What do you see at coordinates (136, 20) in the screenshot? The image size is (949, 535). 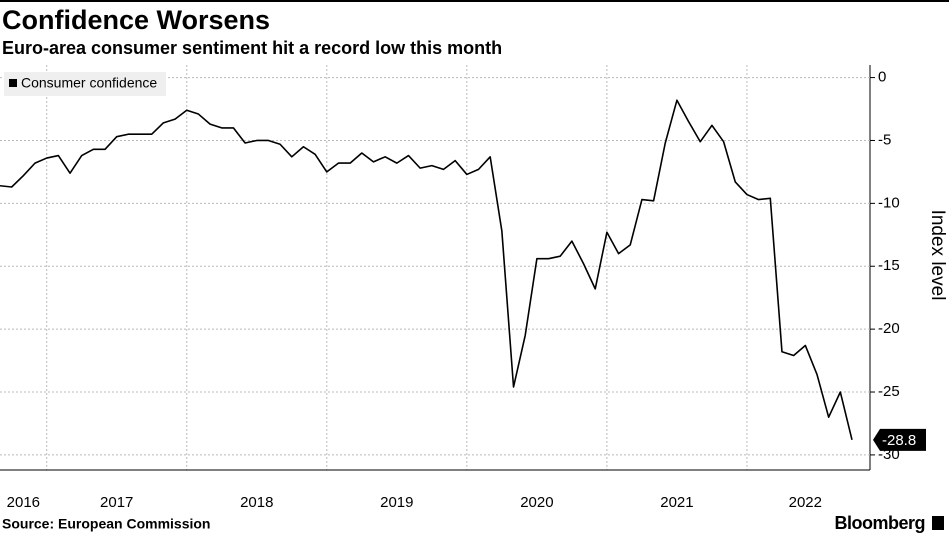 I see `chart-title: Confidence Worsens` at bounding box center [136, 20].